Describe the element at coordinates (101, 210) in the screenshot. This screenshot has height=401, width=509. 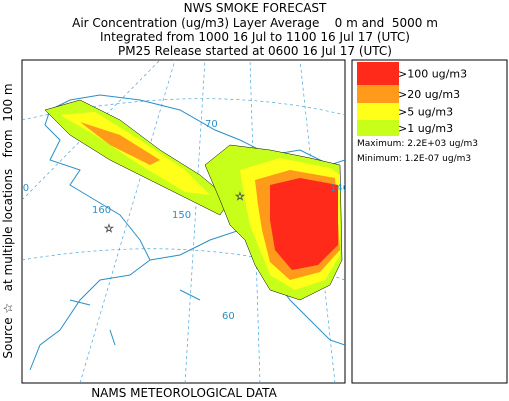
I see `graticule-label: 160` at that location.